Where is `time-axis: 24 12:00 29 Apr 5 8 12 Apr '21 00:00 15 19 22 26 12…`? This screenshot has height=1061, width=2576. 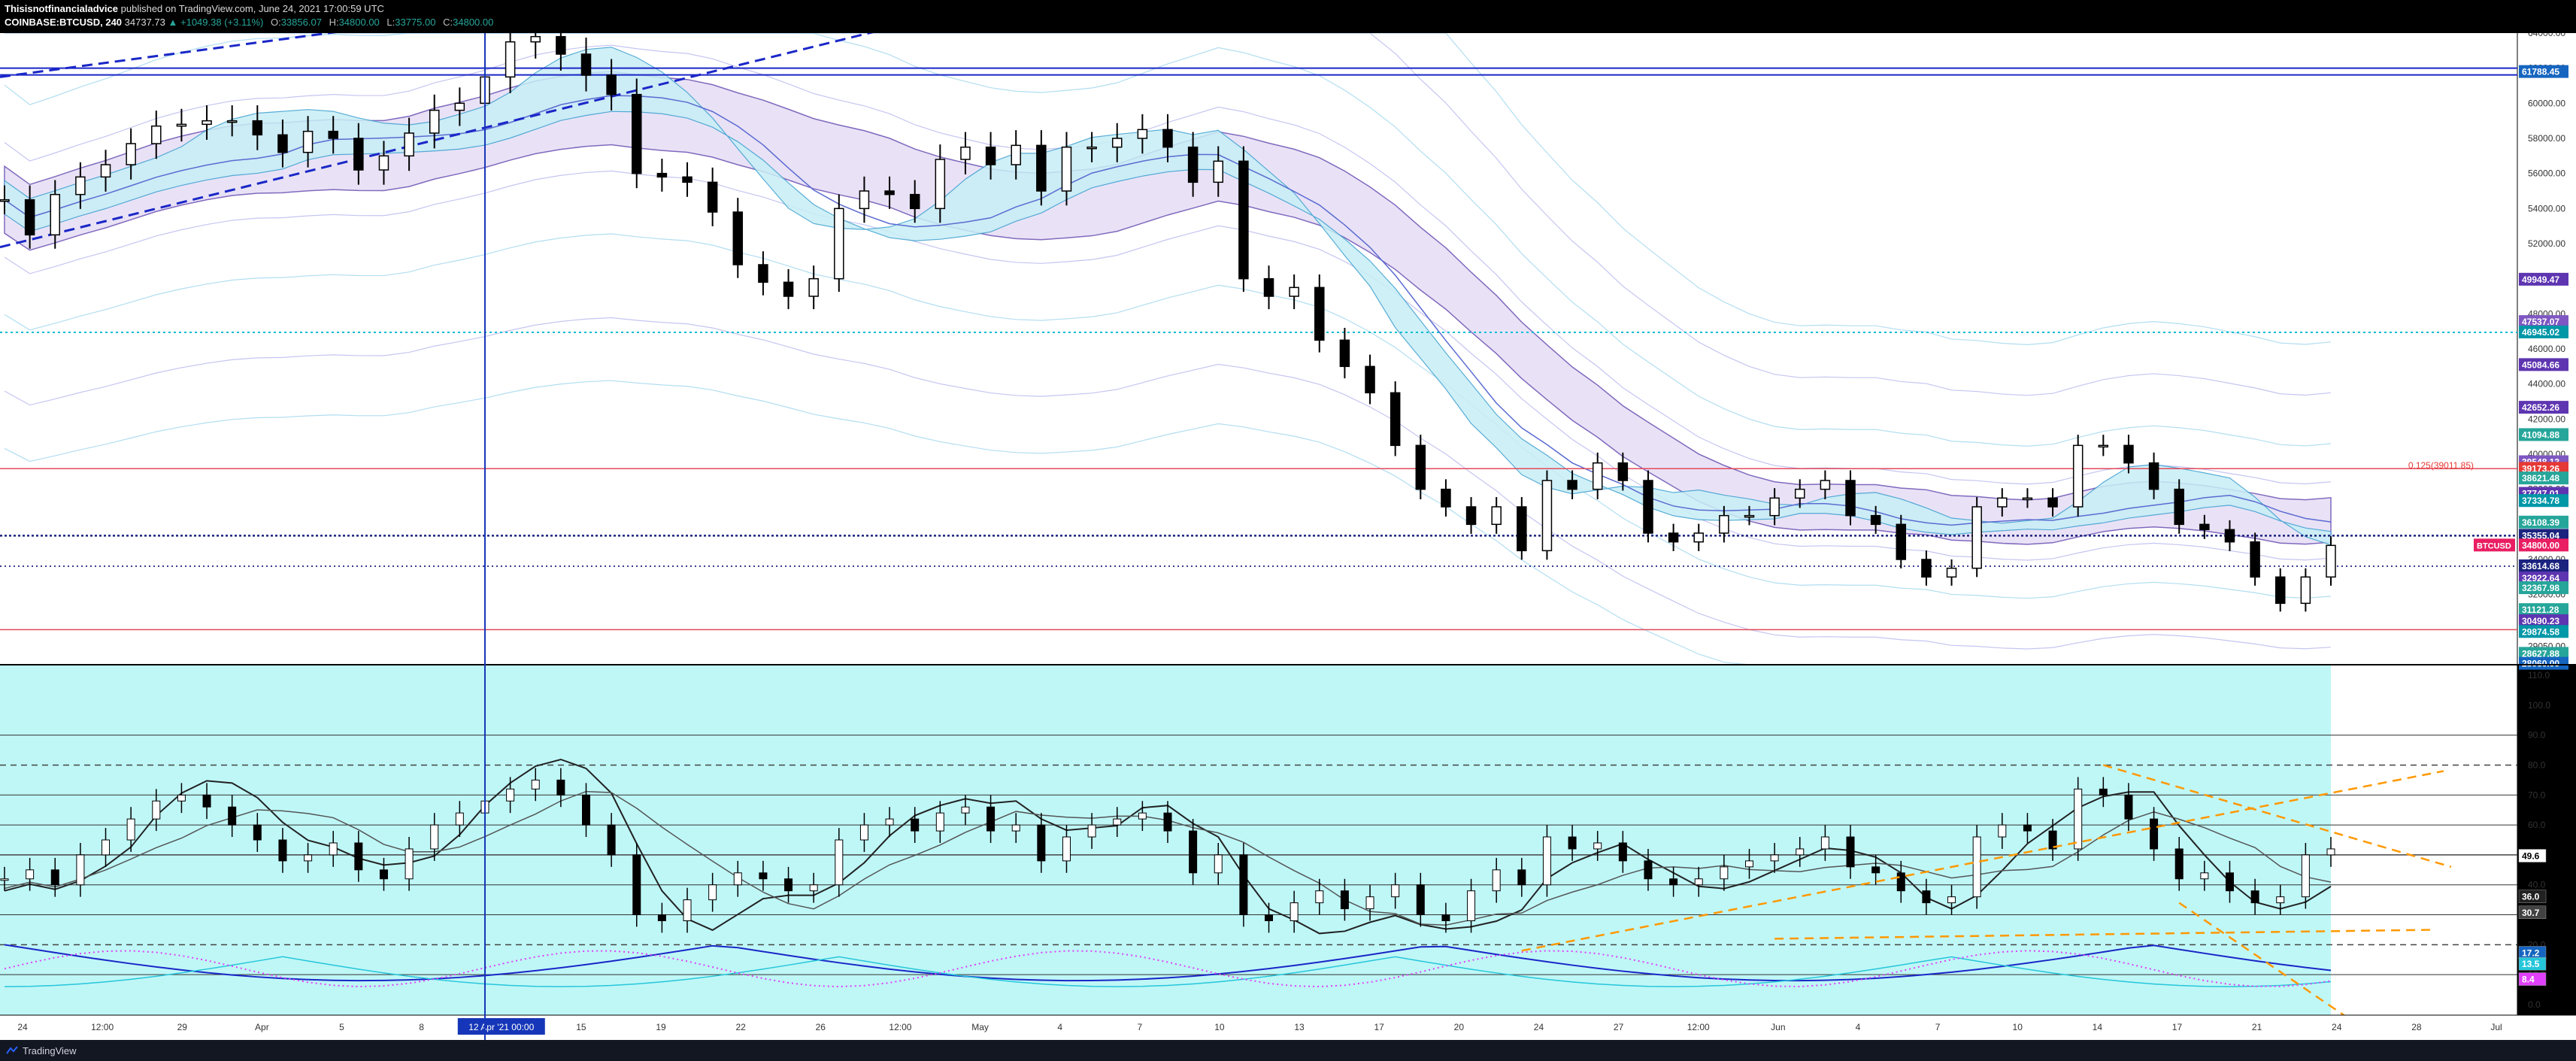 time-axis: 24 12:00 29 Apr 5 8 12 Apr '21 00:00 15 19 22 26 12… is located at coordinates (1288, 1027).